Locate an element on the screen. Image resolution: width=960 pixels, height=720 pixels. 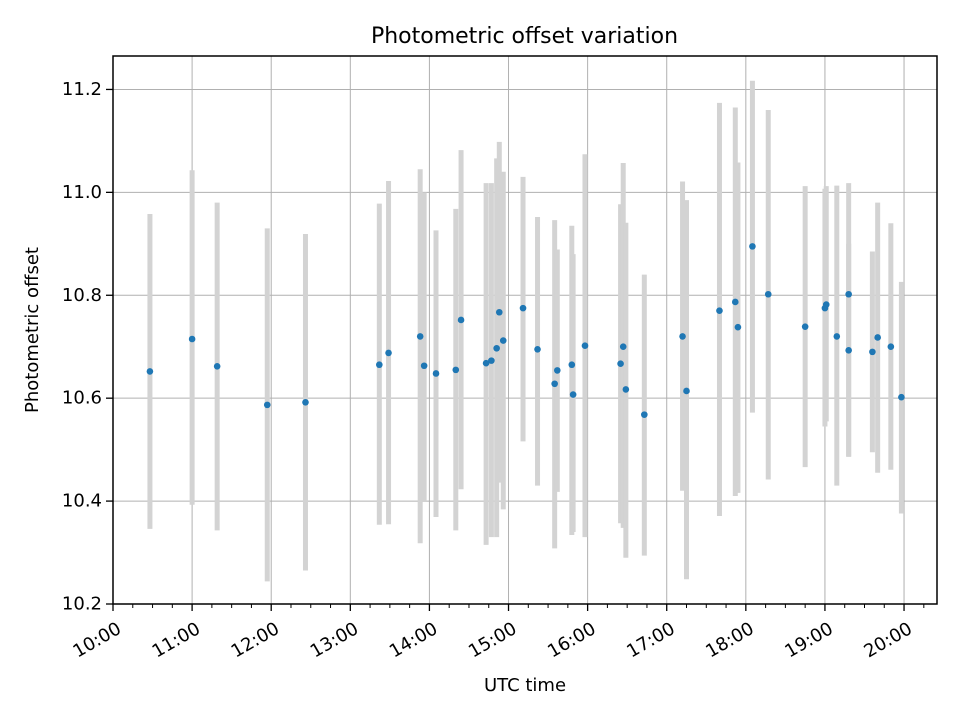
x-tick-label: 18:00 is located at coordinates (729, 640).